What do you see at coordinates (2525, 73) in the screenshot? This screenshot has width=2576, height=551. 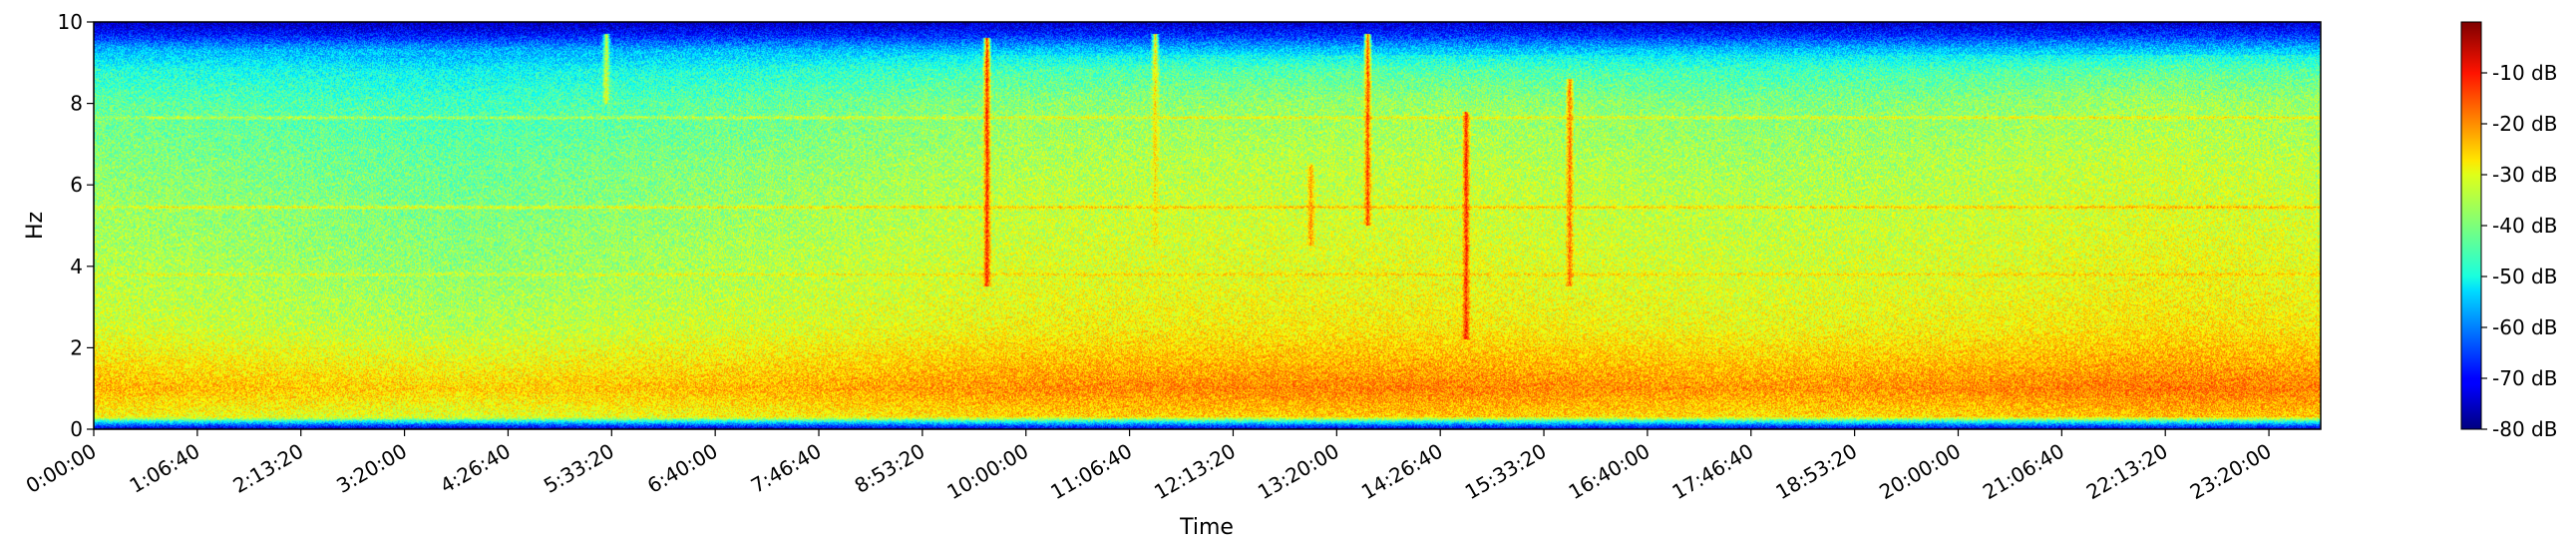 I see `colorbar-tick-label: -10 dB` at bounding box center [2525, 73].